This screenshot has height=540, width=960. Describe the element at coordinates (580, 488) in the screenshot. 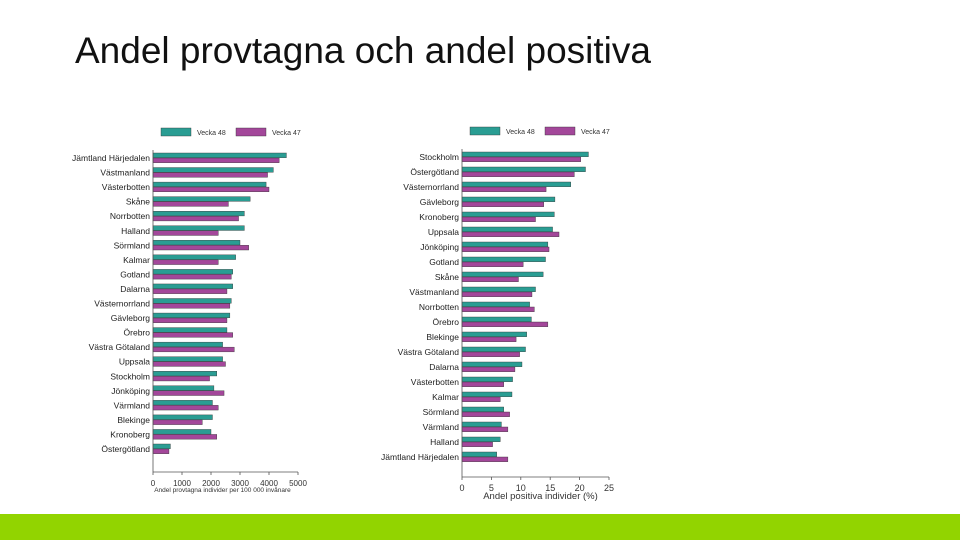

I see `chart2-x-tick-label: 20` at that location.